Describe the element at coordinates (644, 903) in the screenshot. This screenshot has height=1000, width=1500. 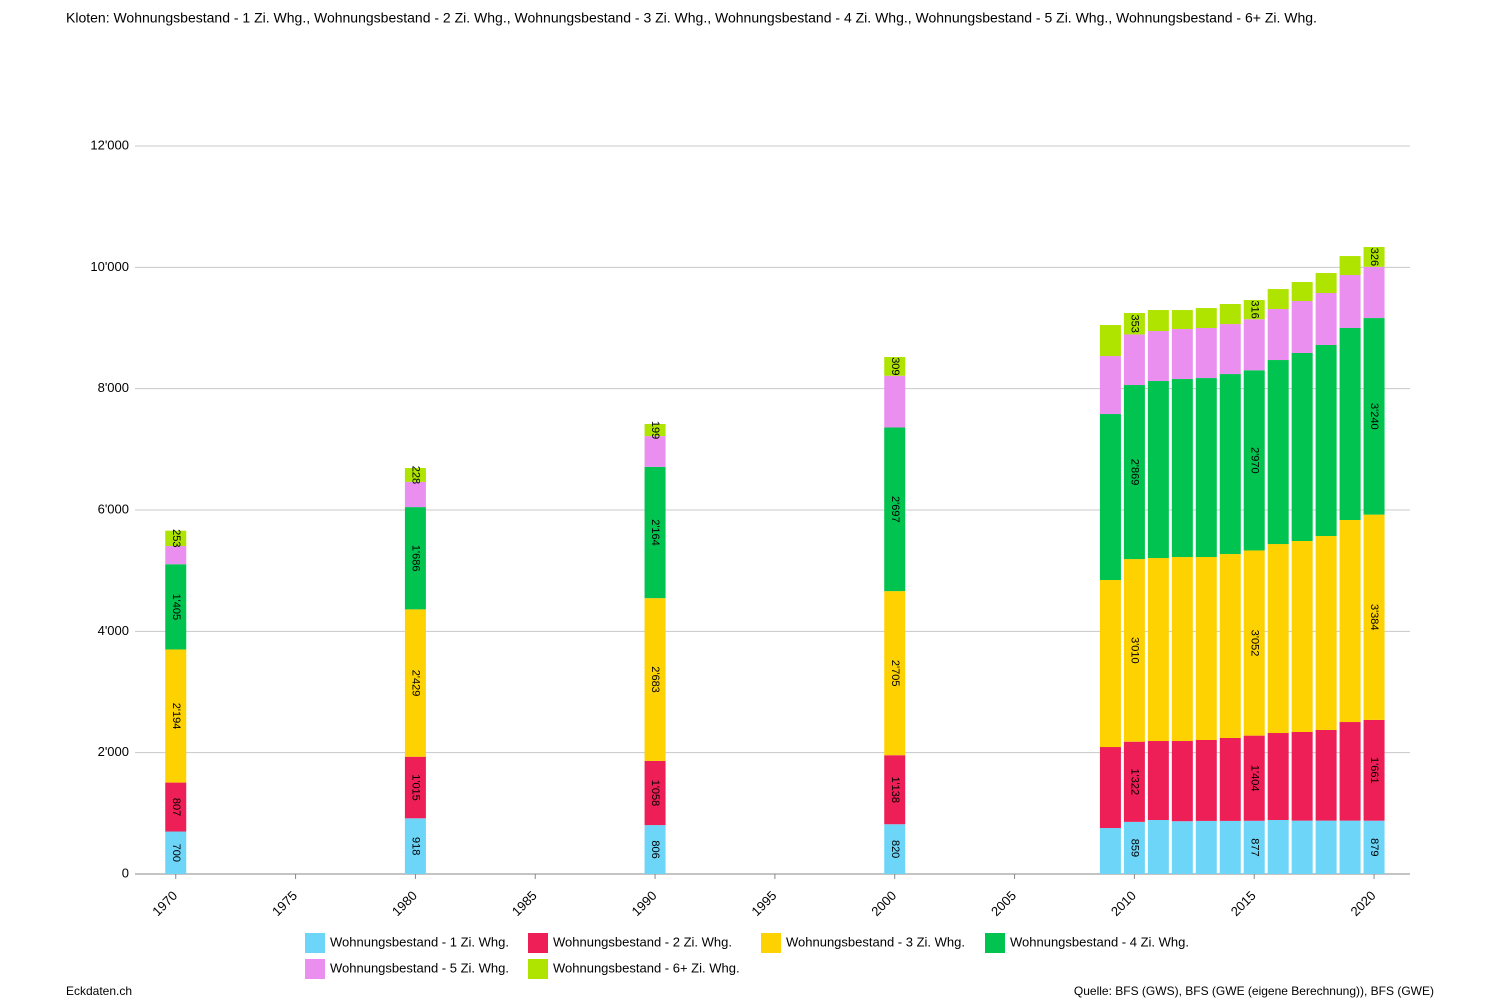
I see `x-tick-label: 1990` at that location.